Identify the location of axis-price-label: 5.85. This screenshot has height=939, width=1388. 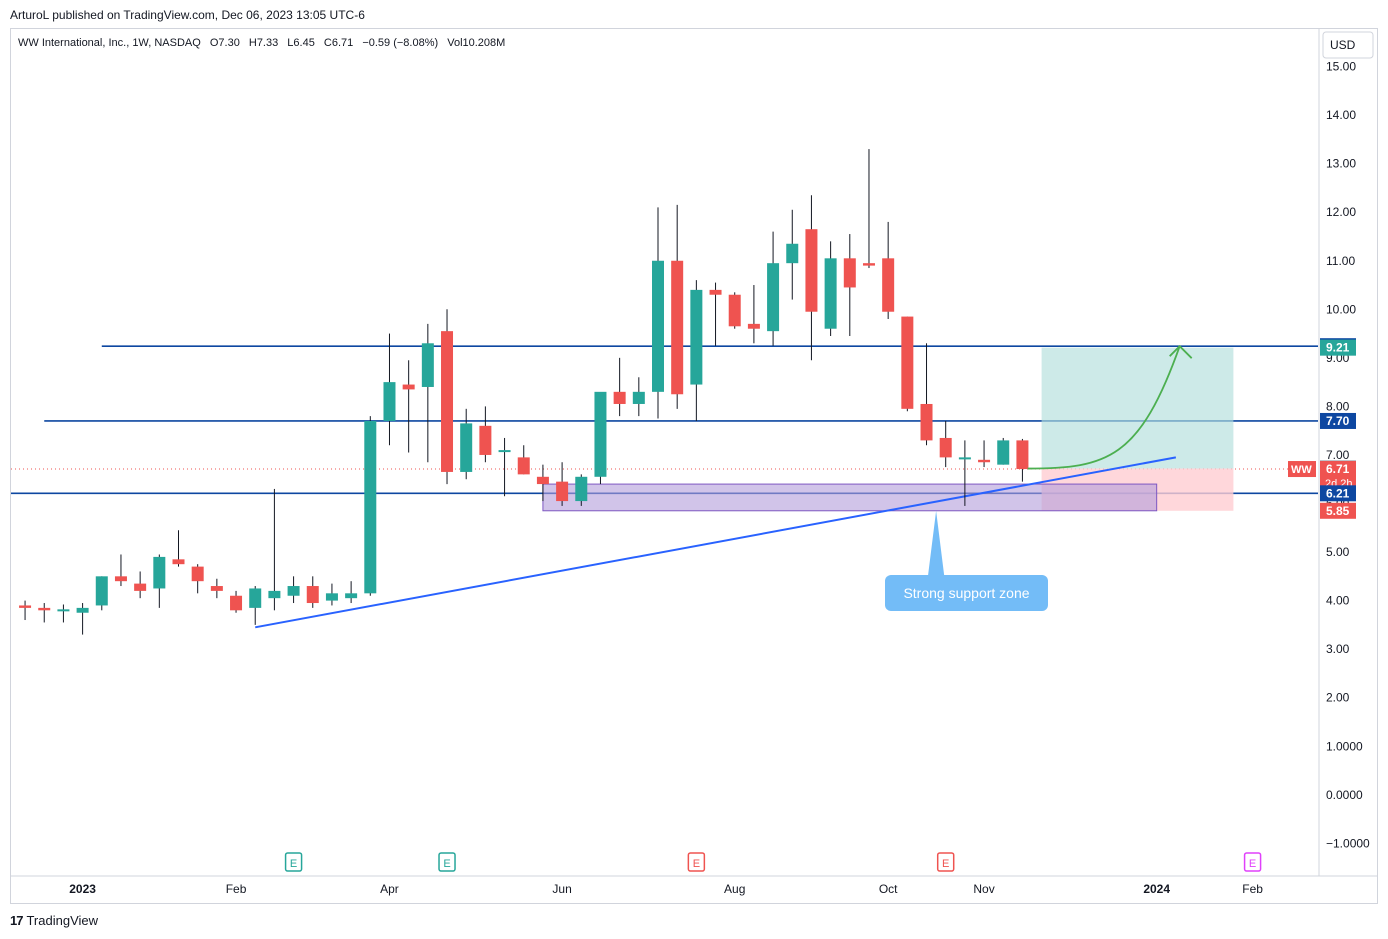
(1338, 510).